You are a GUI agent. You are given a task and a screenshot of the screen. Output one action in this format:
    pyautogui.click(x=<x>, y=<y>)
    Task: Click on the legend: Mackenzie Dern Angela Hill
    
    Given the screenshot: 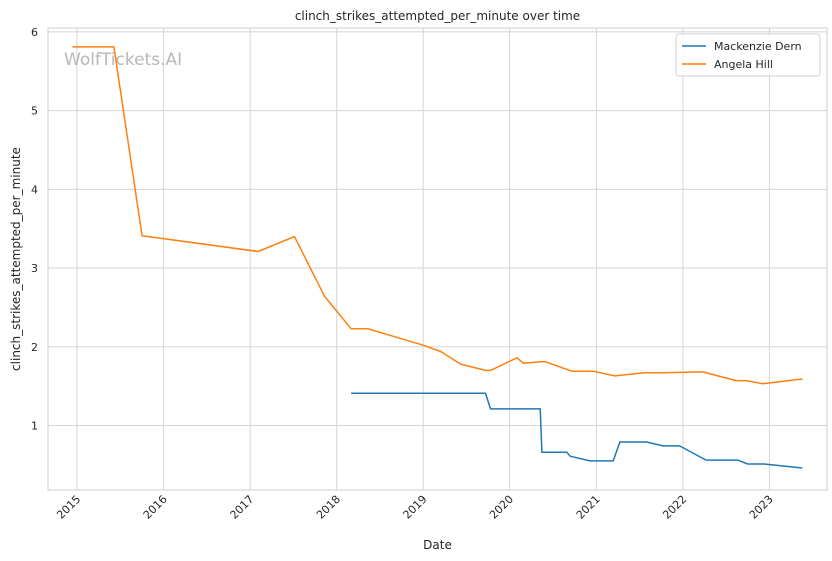 What is the action you would take?
    pyautogui.click(x=748, y=55)
    